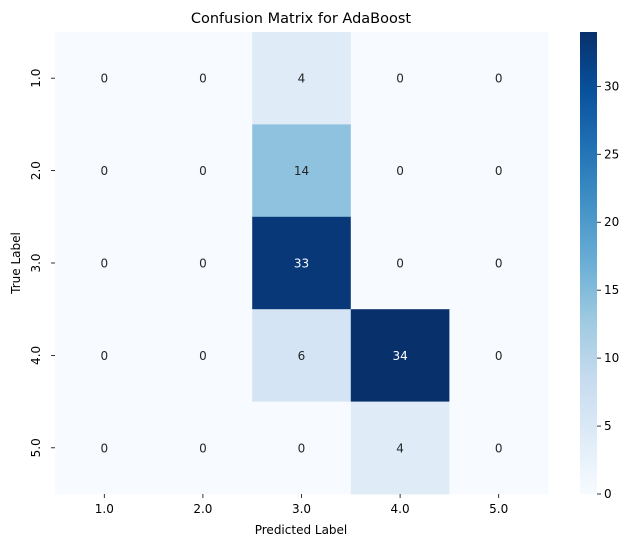 This screenshot has height=547, width=640. I want to click on colorbar-tick-label: 30, so click(611, 86).